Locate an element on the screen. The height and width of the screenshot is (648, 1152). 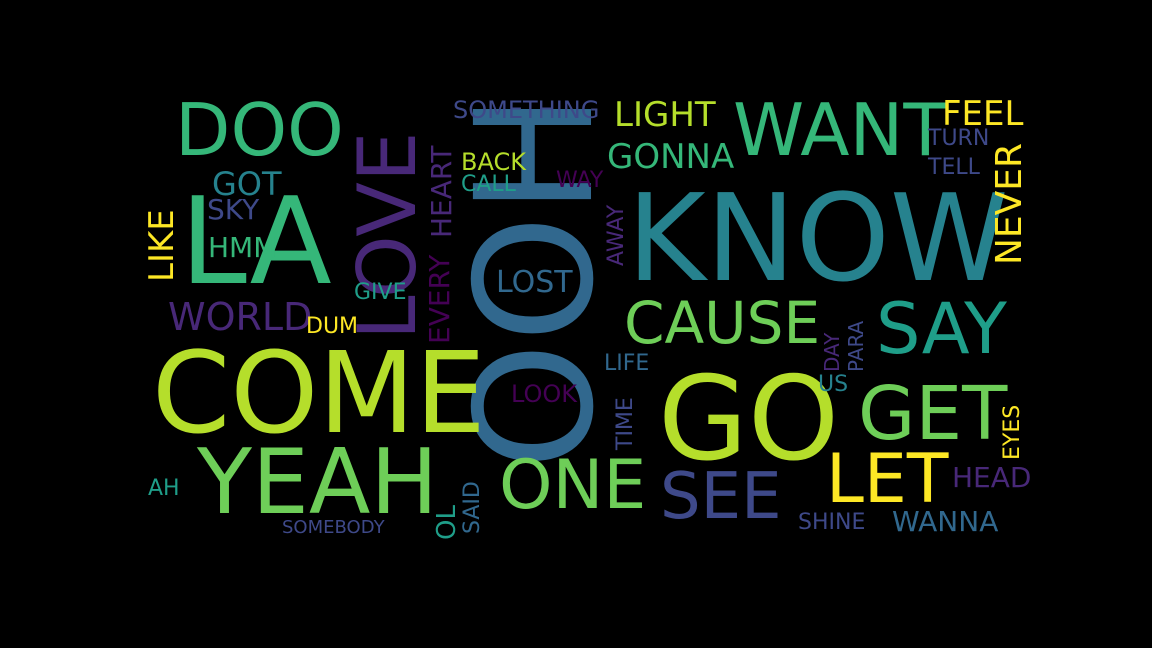
word-got: GOT is located at coordinates (247, 184).